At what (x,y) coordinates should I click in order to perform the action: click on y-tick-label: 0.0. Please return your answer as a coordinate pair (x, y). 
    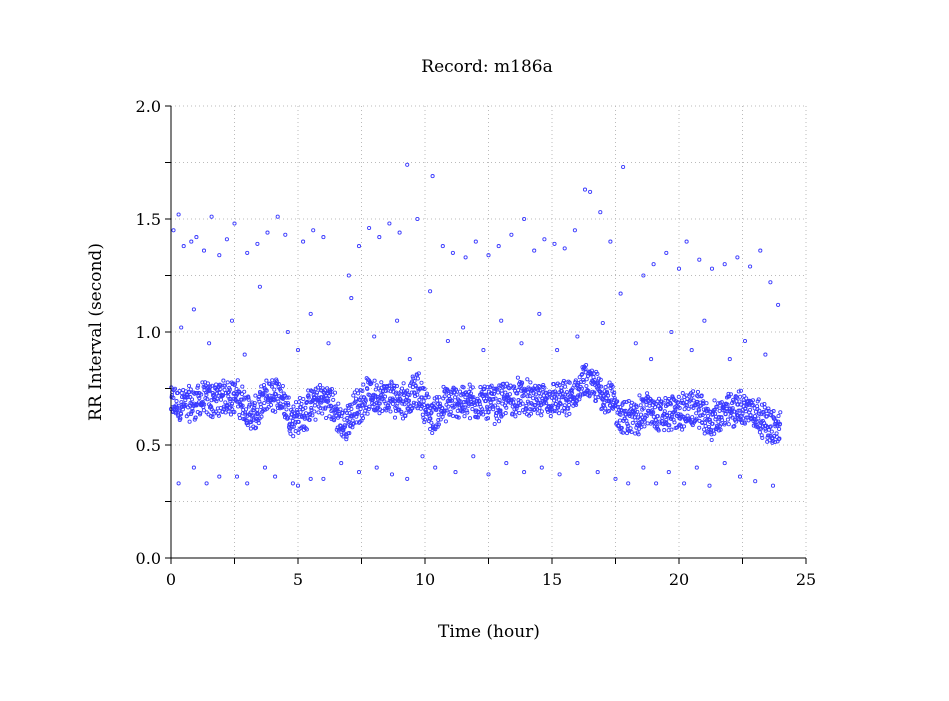
    Looking at the image, I should click on (148, 558).